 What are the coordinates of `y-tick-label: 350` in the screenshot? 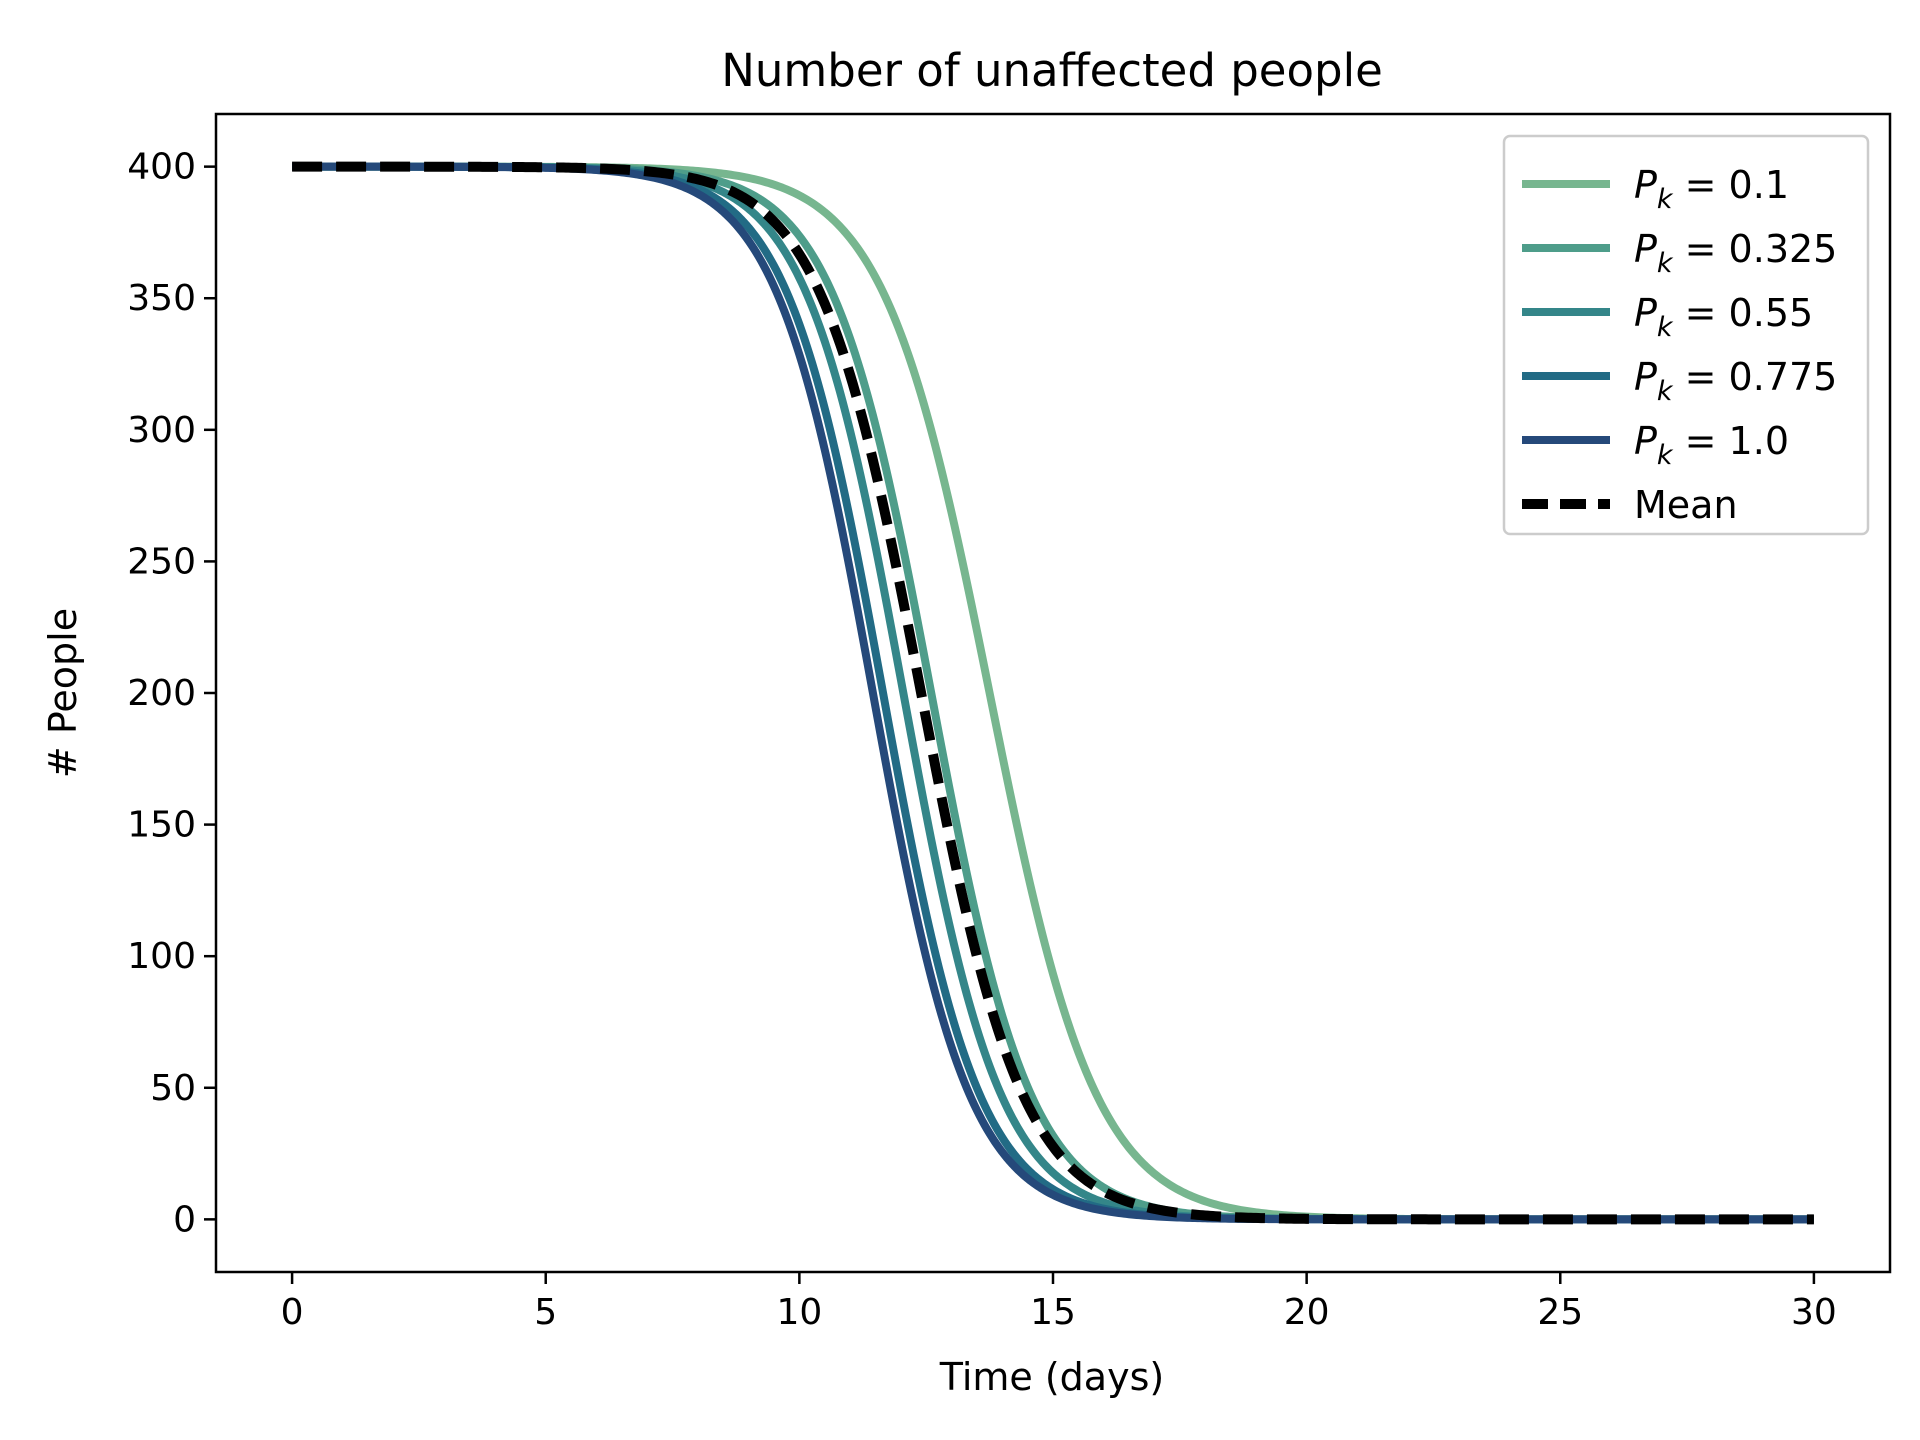 It's located at (161, 298).